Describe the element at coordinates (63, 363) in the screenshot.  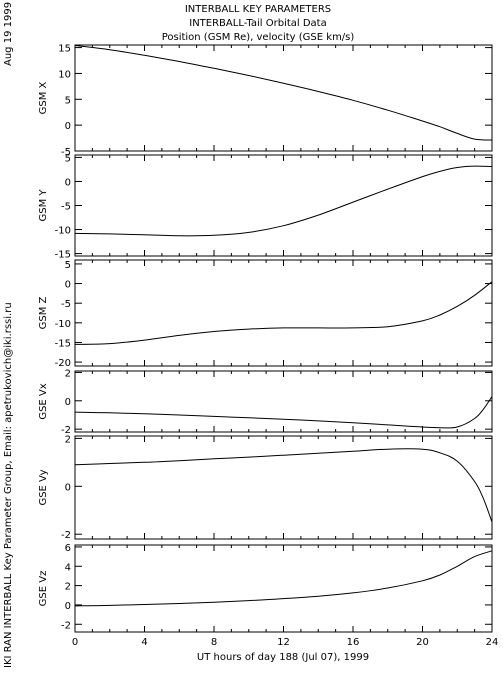
I see `y-tick-label: -20` at that location.